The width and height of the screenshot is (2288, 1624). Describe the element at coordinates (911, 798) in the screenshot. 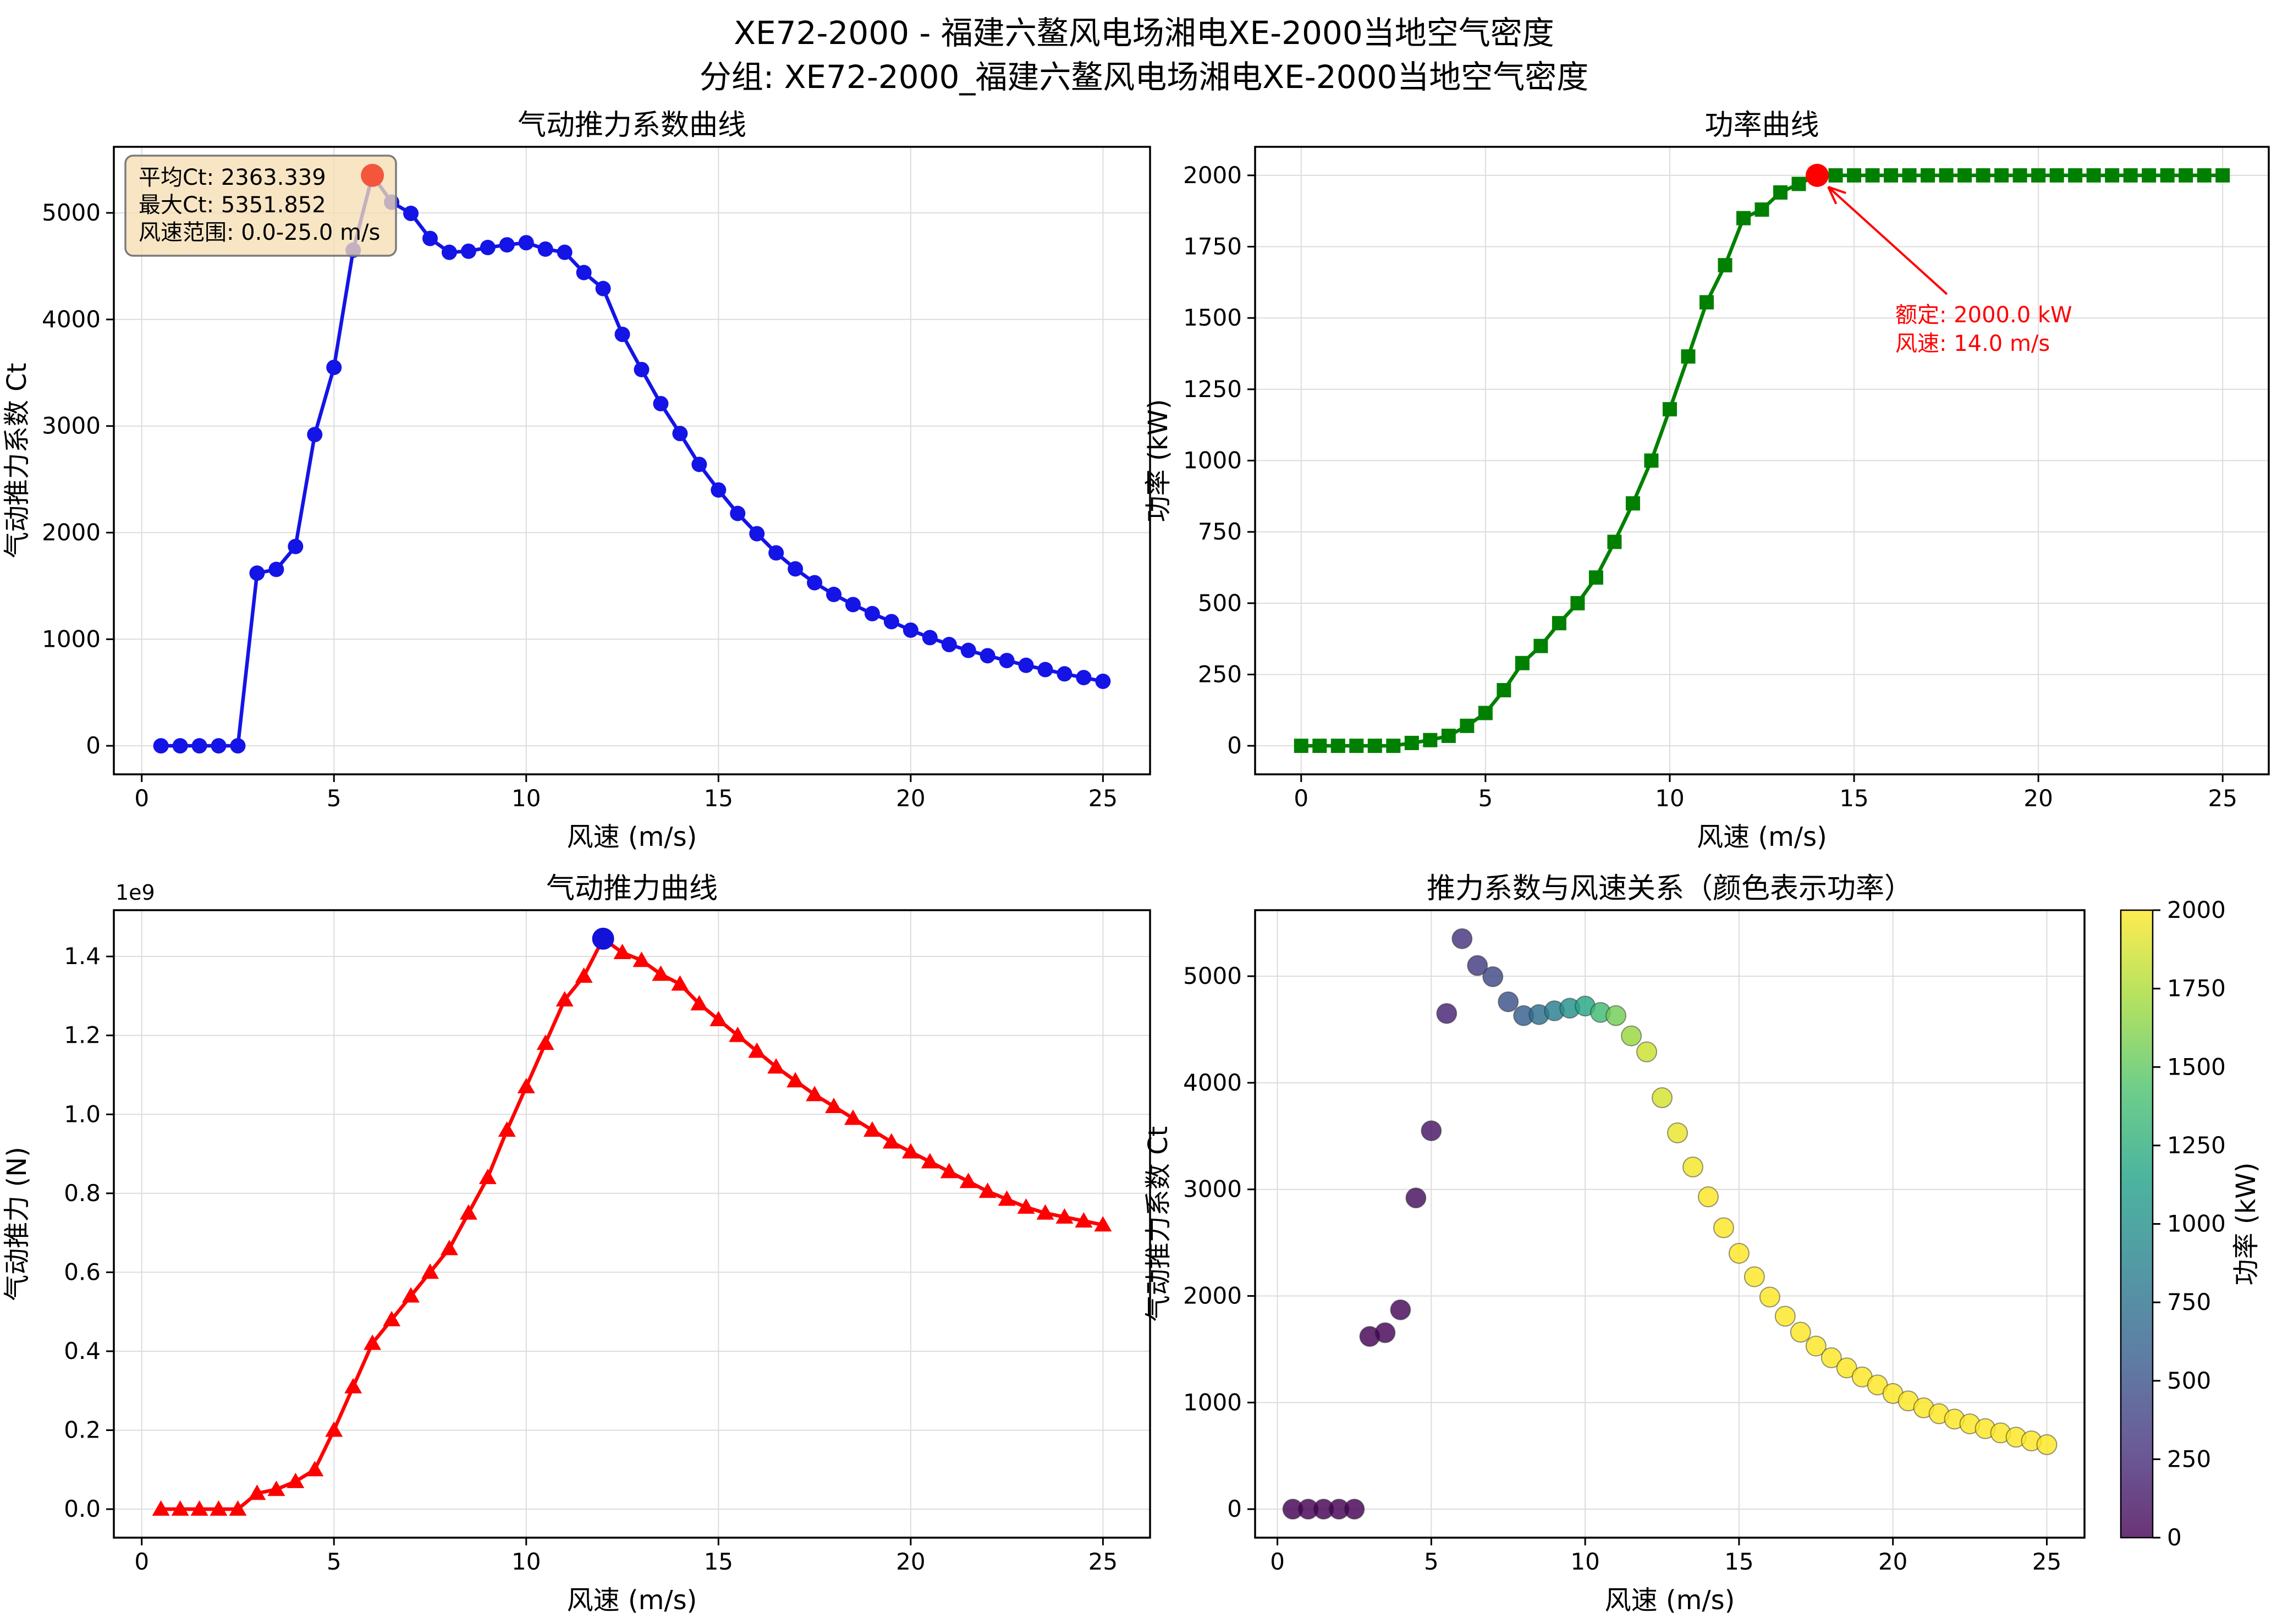

I see `x-tick-label: 20` at that location.